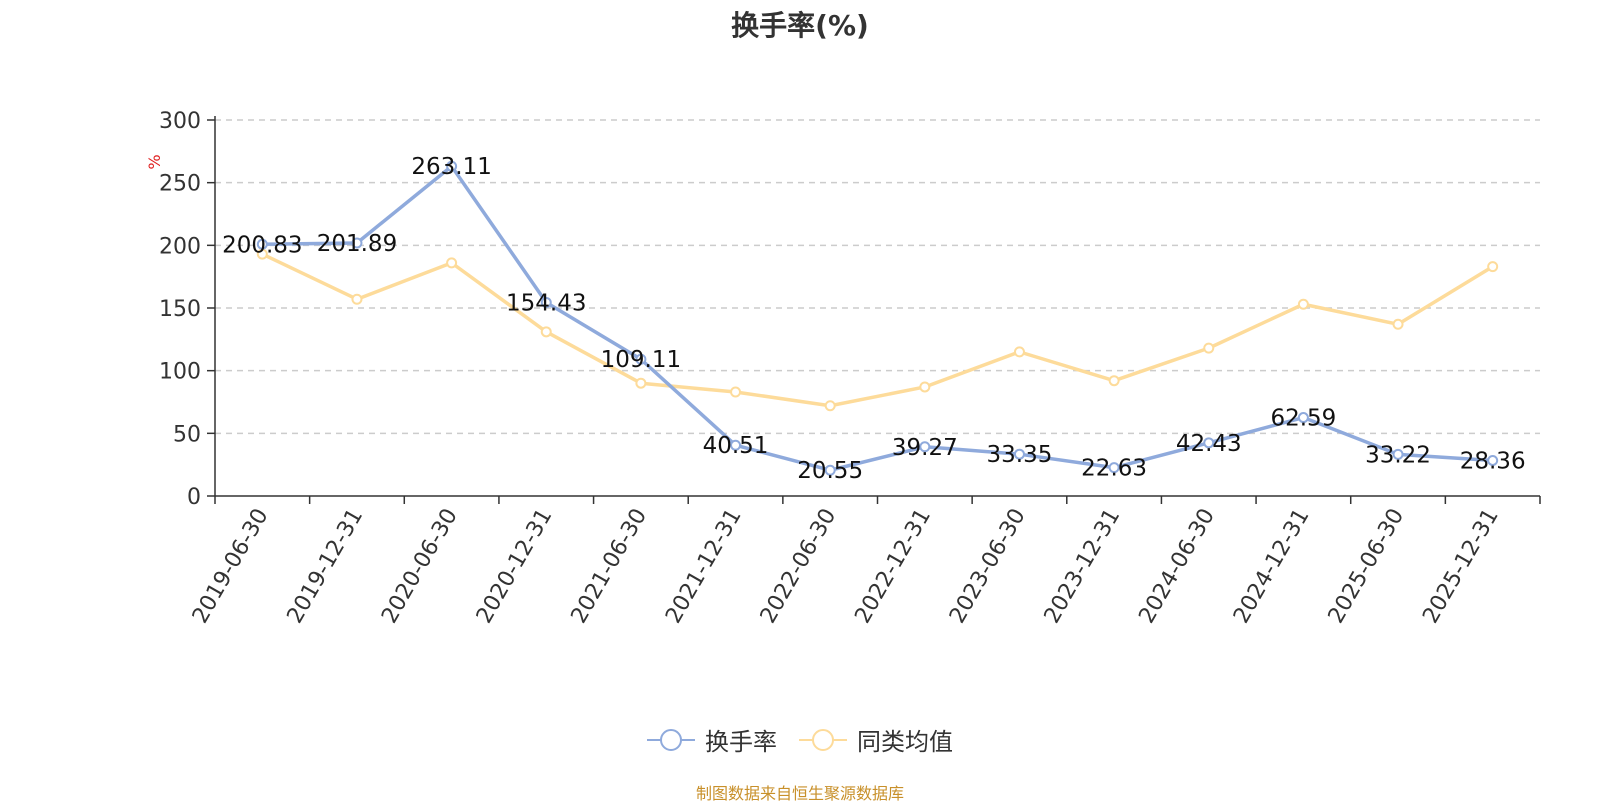 The image size is (1600, 804). Describe the element at coordinates (180, 246) in the screenshot. I see `y-tick-label: 200` at that location.